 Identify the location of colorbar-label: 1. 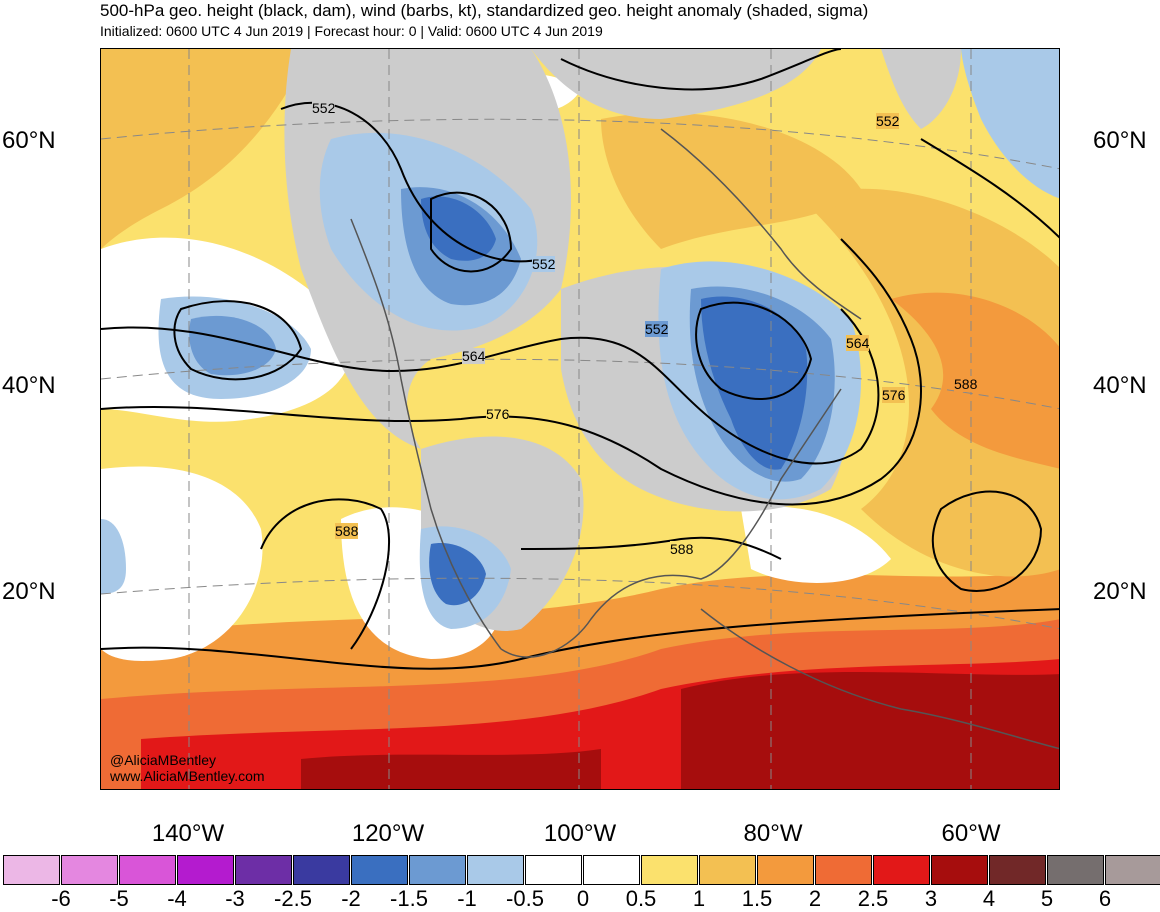
(699, 898).